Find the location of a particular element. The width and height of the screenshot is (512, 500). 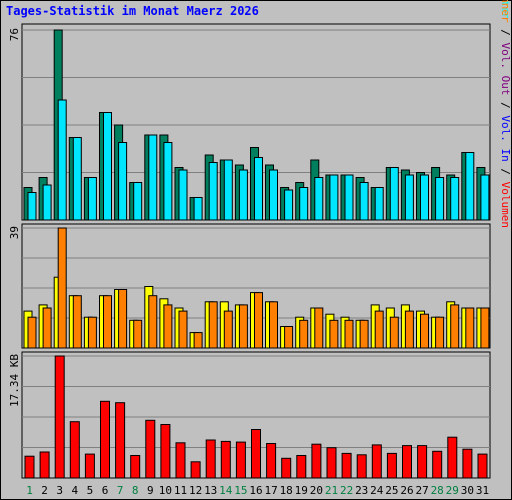

x-tick-label-day-2: 2 is located at coordinates (44, 490).